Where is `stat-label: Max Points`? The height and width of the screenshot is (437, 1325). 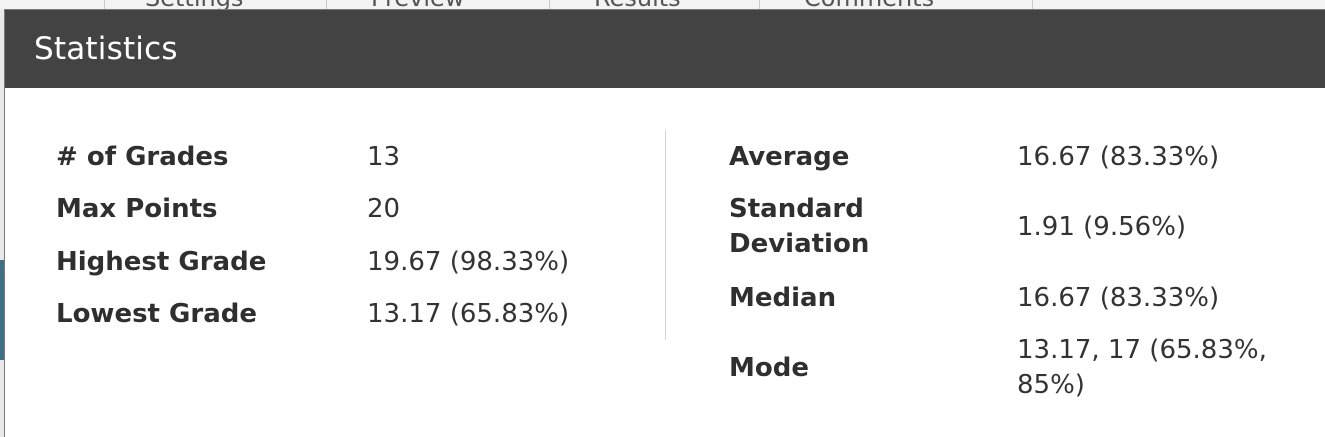 stat-label: Max Points is located at coordinates (137, 209).